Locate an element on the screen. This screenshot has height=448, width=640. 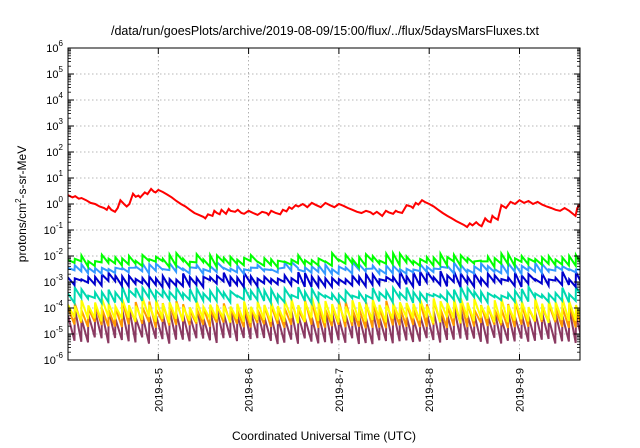
y-tick-label: 10⁻² is located at coordinates (54, 255).